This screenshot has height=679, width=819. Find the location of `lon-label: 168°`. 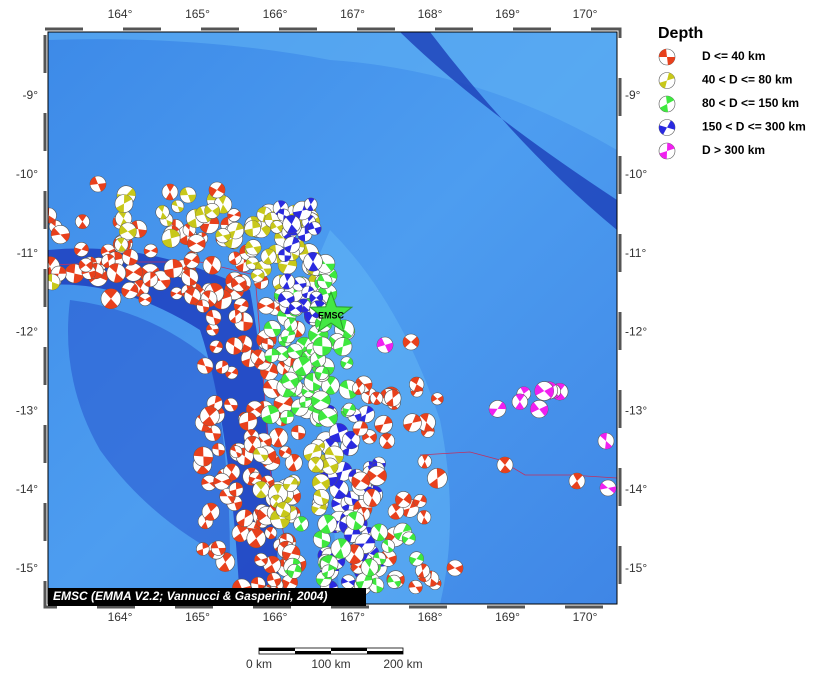

lon-label: 168° is located at coordinates (430, 617).